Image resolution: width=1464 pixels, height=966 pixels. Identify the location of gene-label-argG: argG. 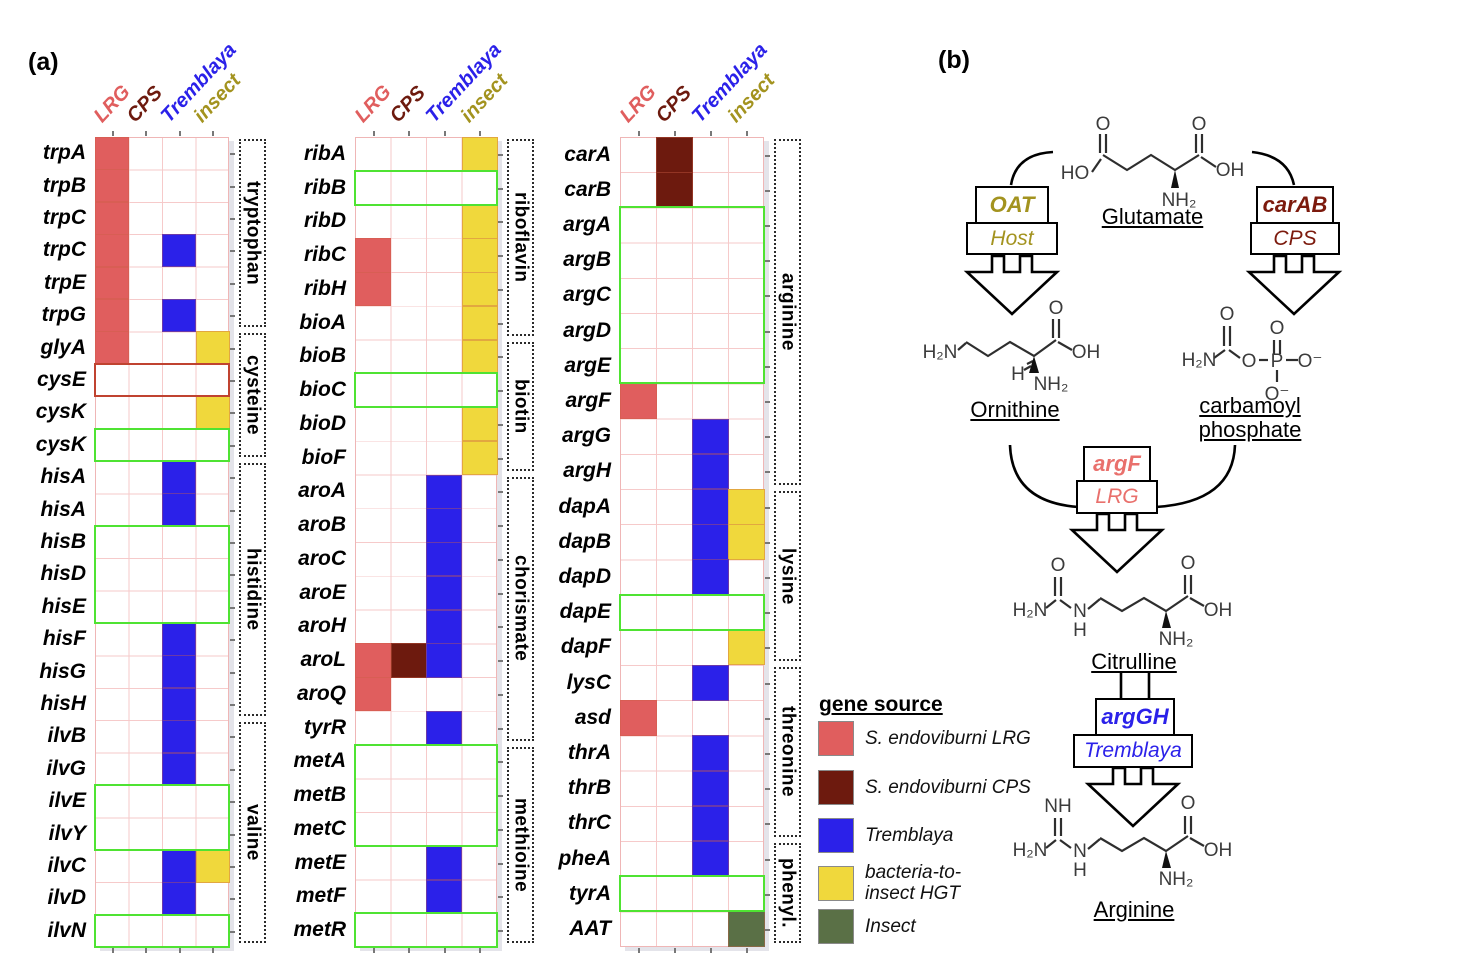
(586, 436).